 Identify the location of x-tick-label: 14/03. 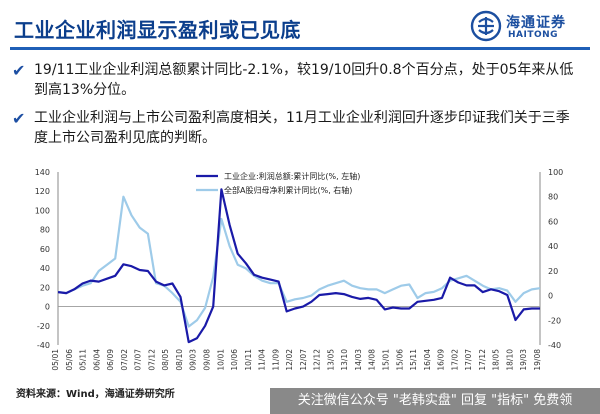
(358, 360).